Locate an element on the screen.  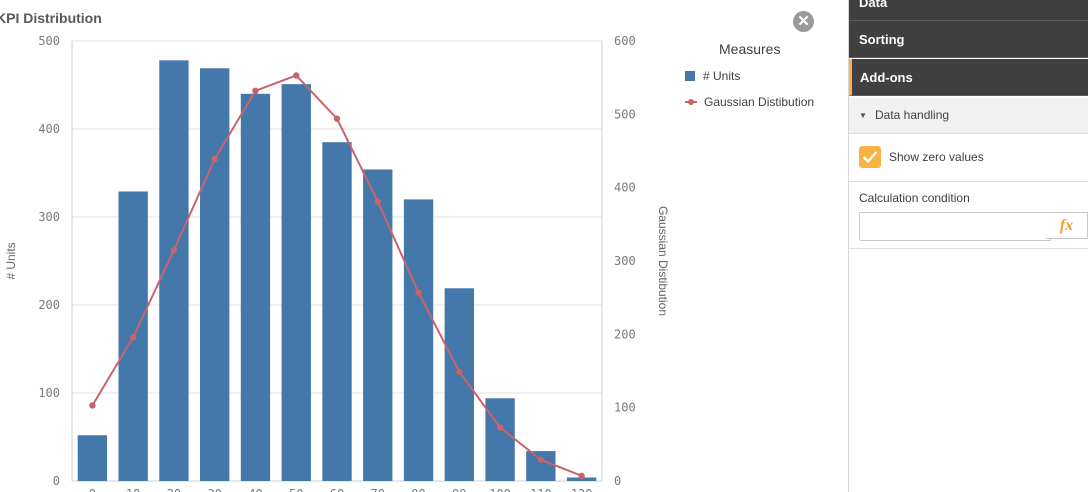
x-tick-label: 110 is located at coordinates (541, 489).